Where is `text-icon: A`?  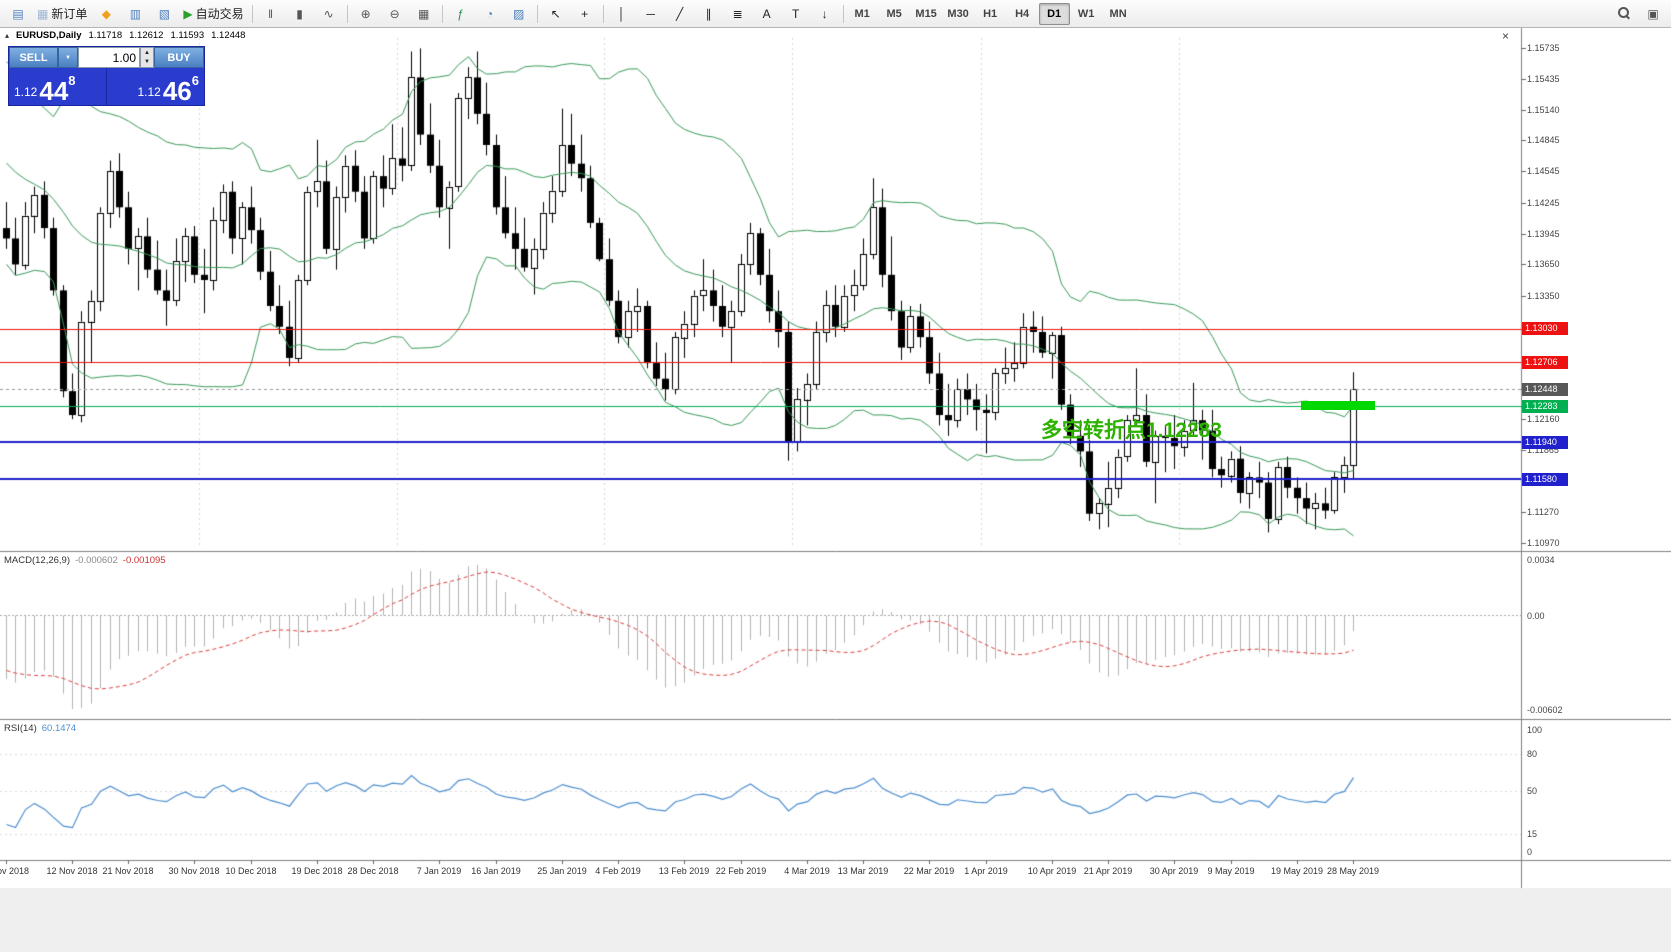
text-icon: A is located at coordinates (766, 13).